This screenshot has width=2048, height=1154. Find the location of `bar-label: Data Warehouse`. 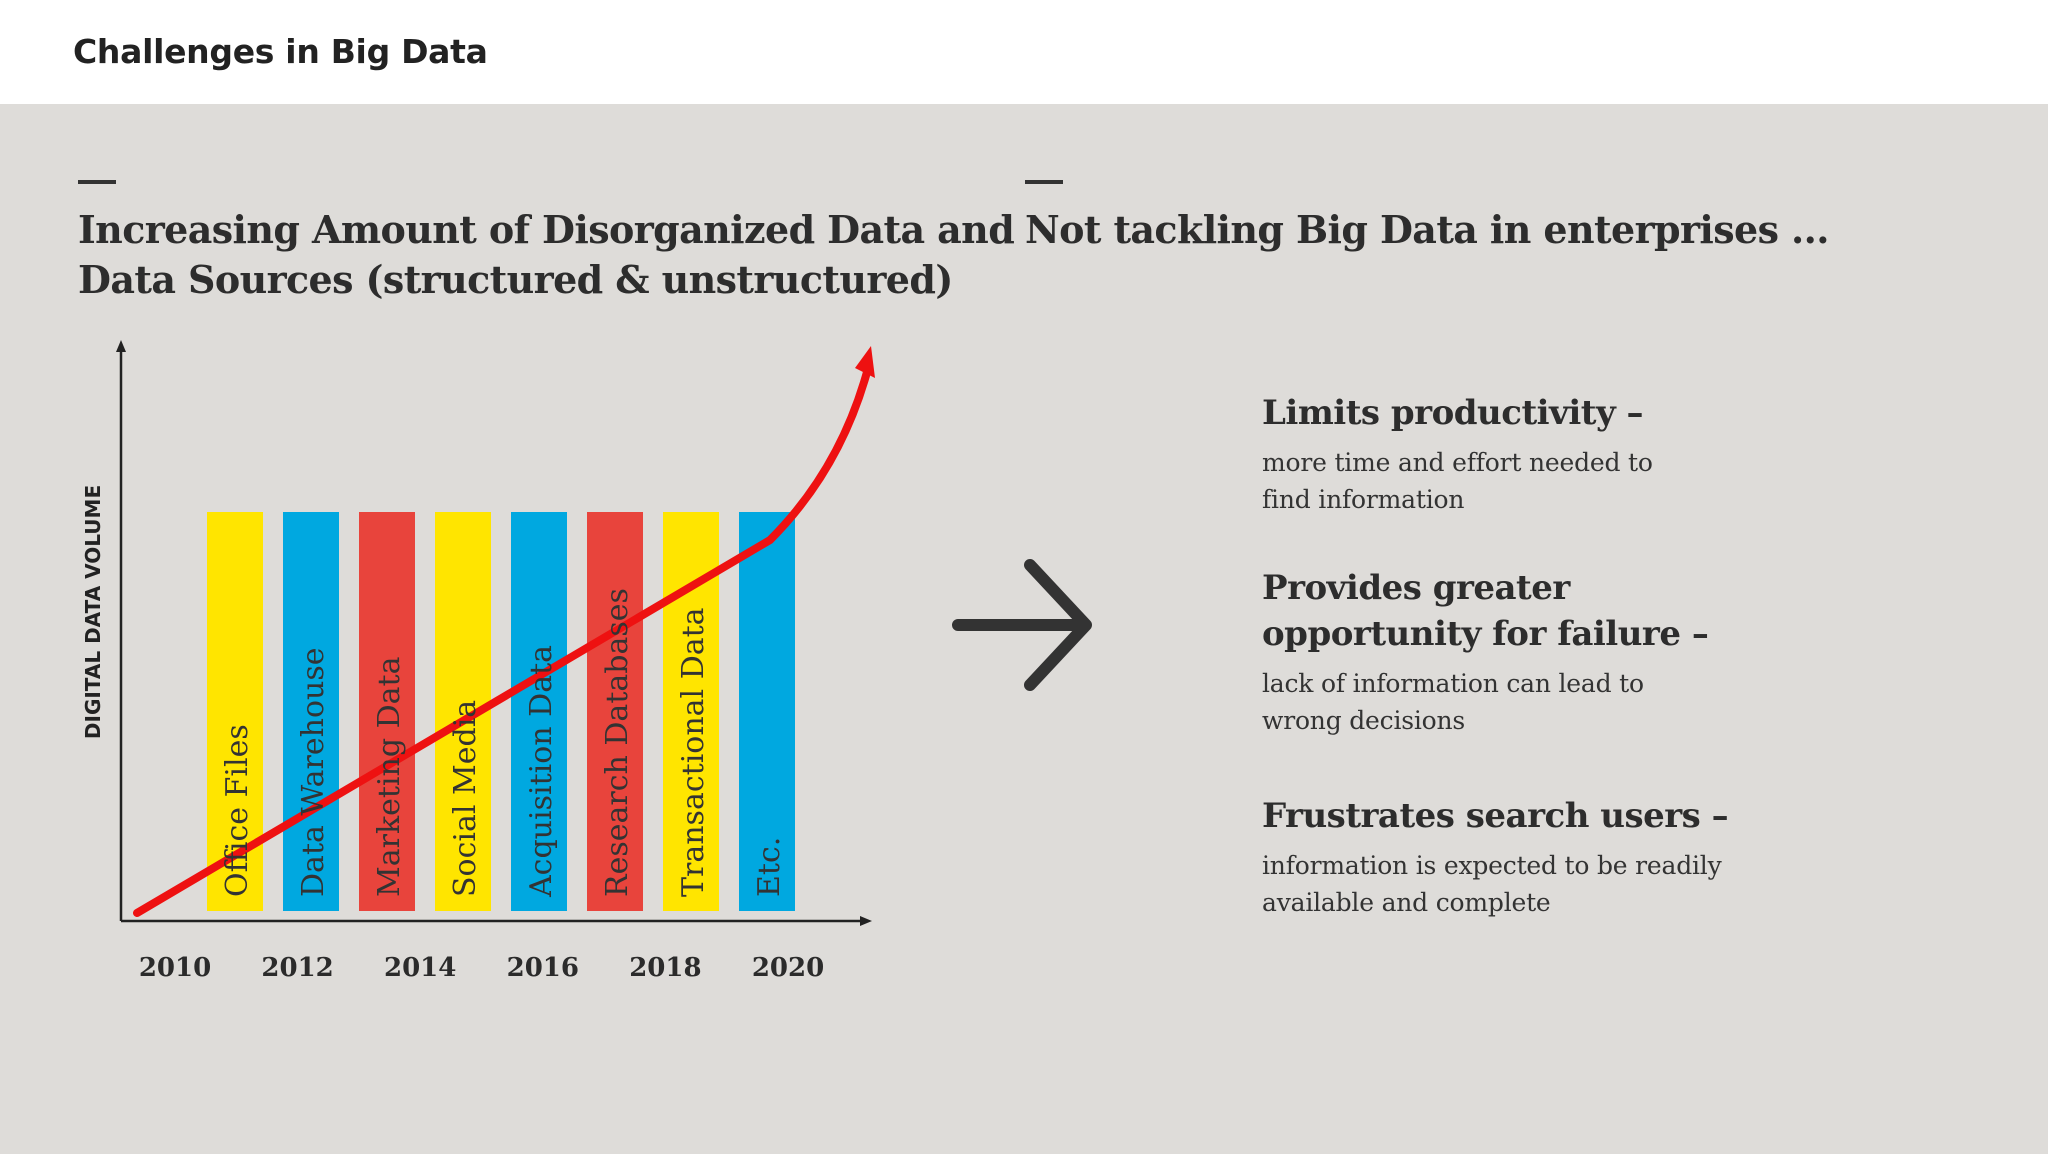

bar-label: Data Warehouse is located at coordinates (313, 772).